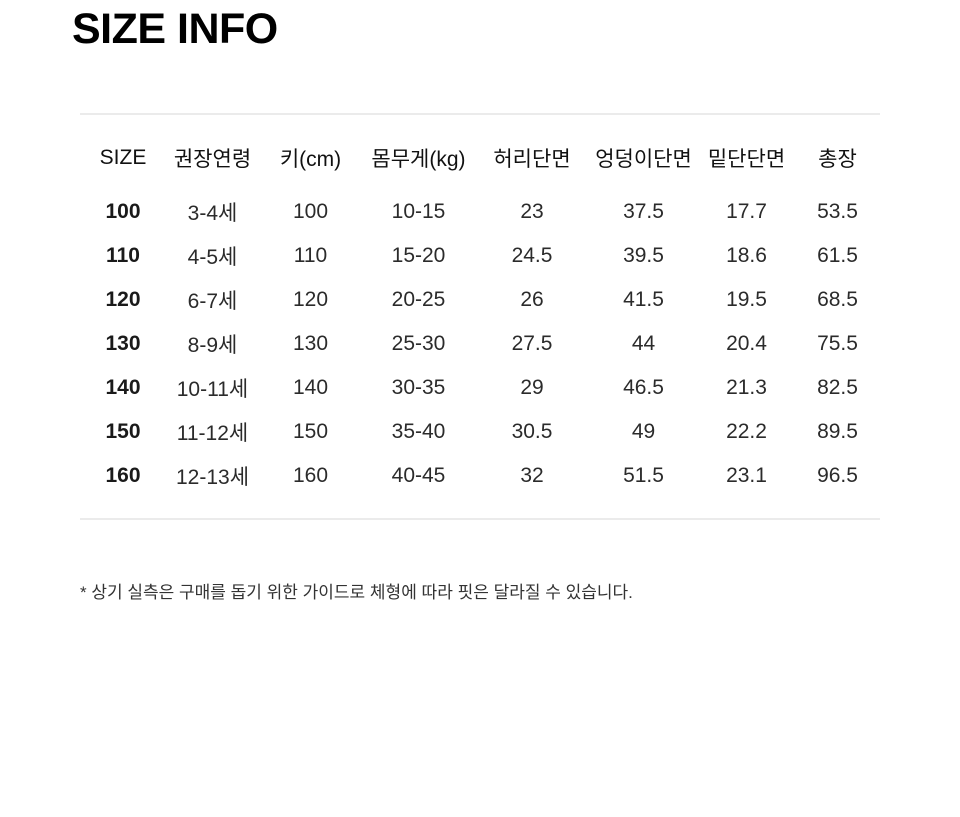  Describe the element at coordinates (532, 299) in the screenshot. I see `value-cell: 26` at that location.